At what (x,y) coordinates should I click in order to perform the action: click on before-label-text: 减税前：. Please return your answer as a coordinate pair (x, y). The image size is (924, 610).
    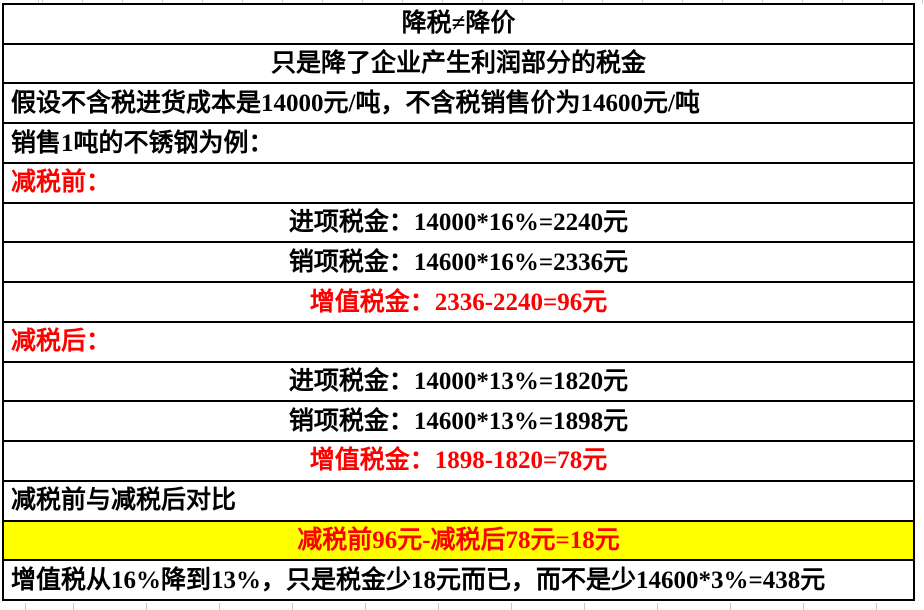
    Looking at the image, I should click on (61, 183).